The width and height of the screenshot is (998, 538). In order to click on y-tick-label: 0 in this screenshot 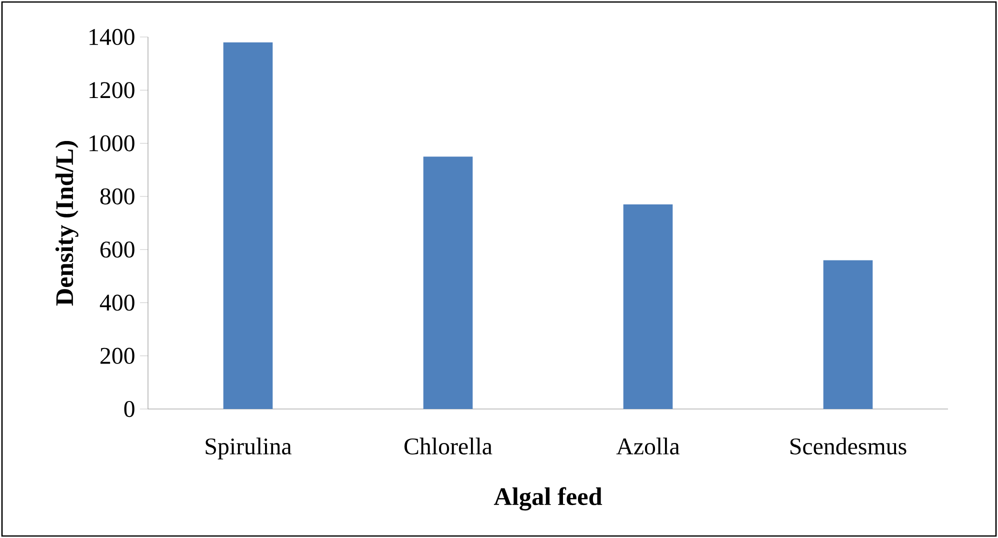, I will do `click(129, 409)`.